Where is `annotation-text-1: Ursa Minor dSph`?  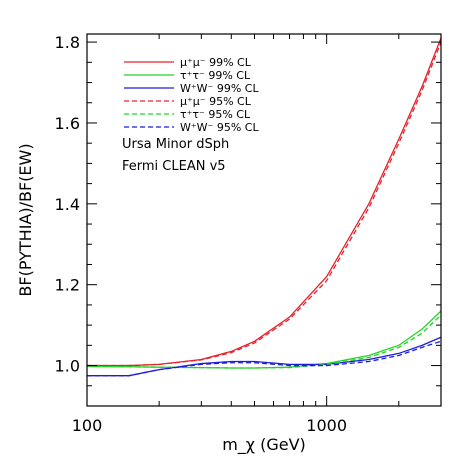
annotation-text-1: Ursa Minor dSph is located at coordinates (175, 144).